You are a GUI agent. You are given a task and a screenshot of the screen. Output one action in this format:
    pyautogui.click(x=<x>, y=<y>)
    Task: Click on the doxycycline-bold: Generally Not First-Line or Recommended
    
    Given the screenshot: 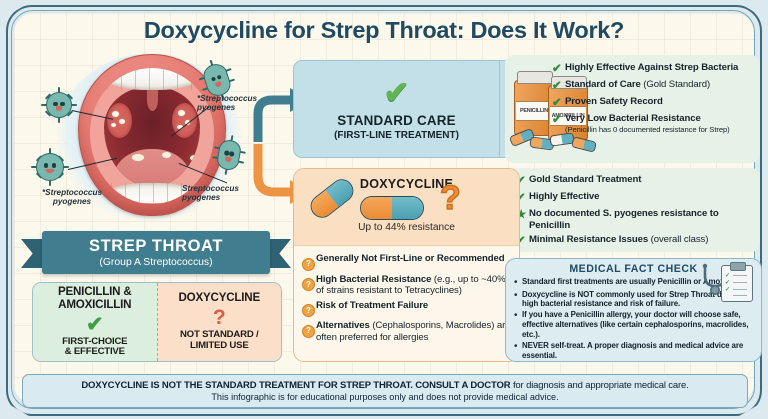 What is the action you would take?
    pyautogui.click(x=410, y=258)
    